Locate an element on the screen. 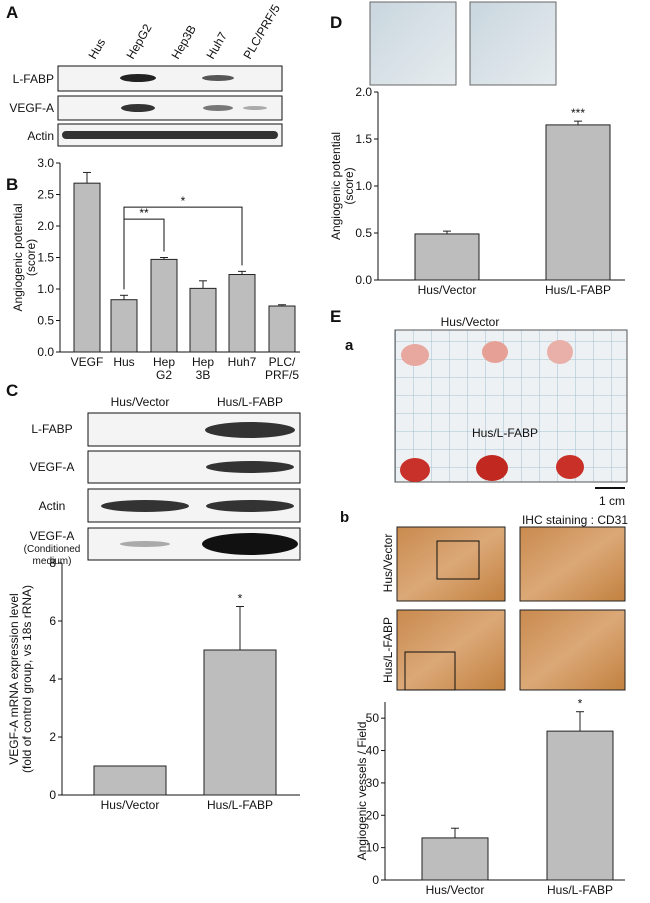 The width and height of the screenshot is (650, 903). significance: *** is located at coordinates (578, 113).